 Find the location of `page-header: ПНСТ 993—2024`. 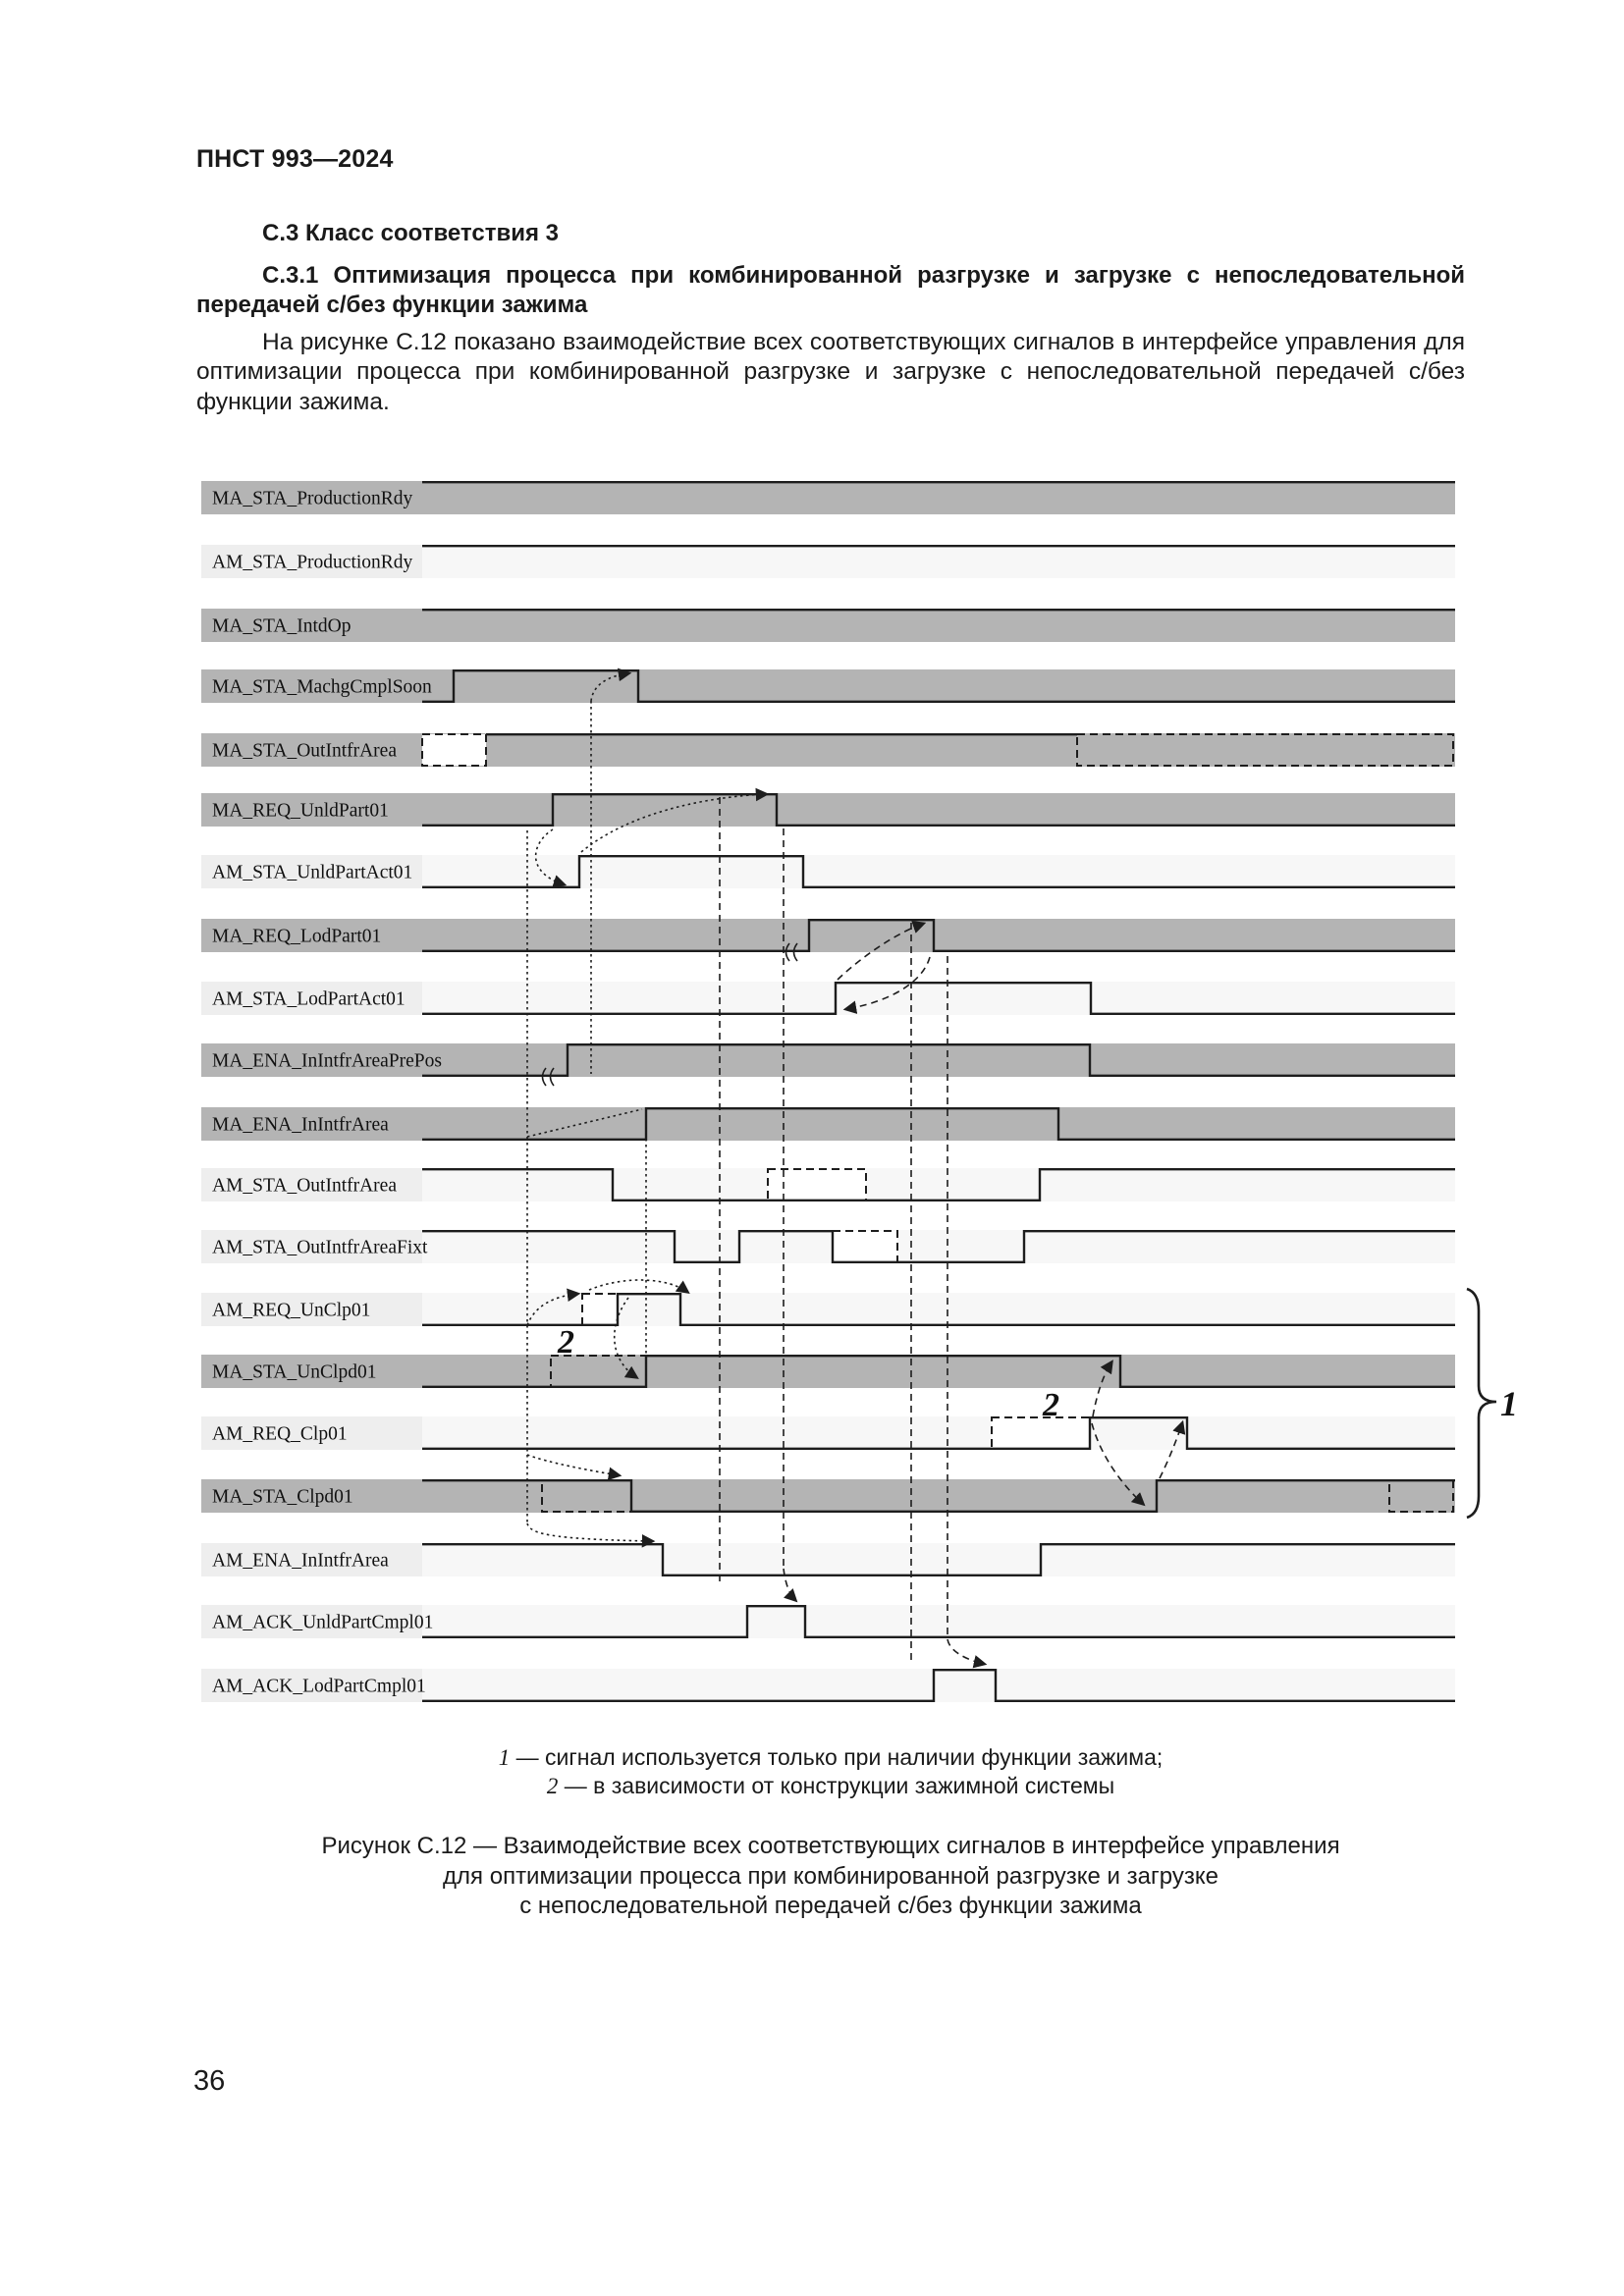

page-header: ПНСТ 993—2024 is located at coordinates (295, 159).